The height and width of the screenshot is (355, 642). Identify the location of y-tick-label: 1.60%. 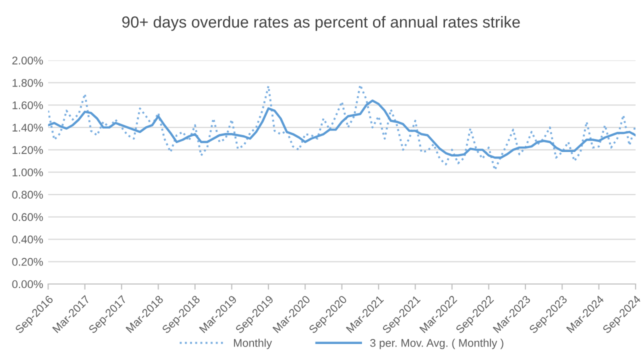
(27, 105).